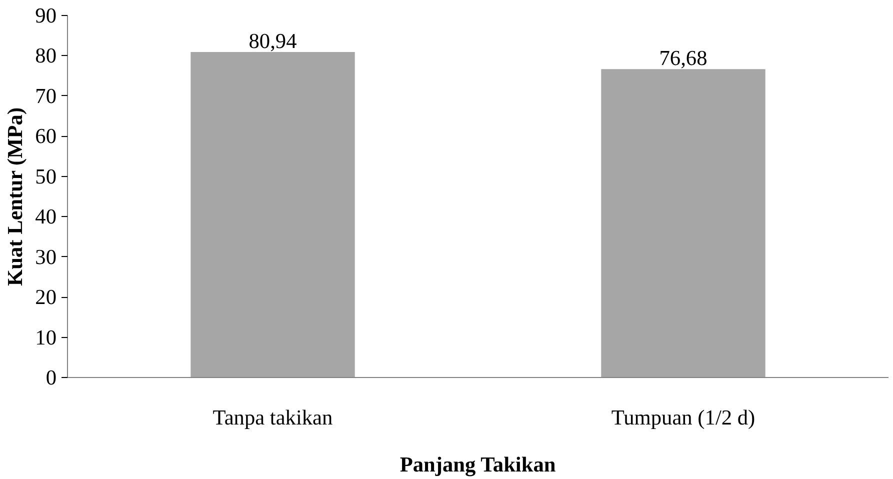 The image size is (893, 479). I want to click on y-tick-label: 30, so click(45, 256).